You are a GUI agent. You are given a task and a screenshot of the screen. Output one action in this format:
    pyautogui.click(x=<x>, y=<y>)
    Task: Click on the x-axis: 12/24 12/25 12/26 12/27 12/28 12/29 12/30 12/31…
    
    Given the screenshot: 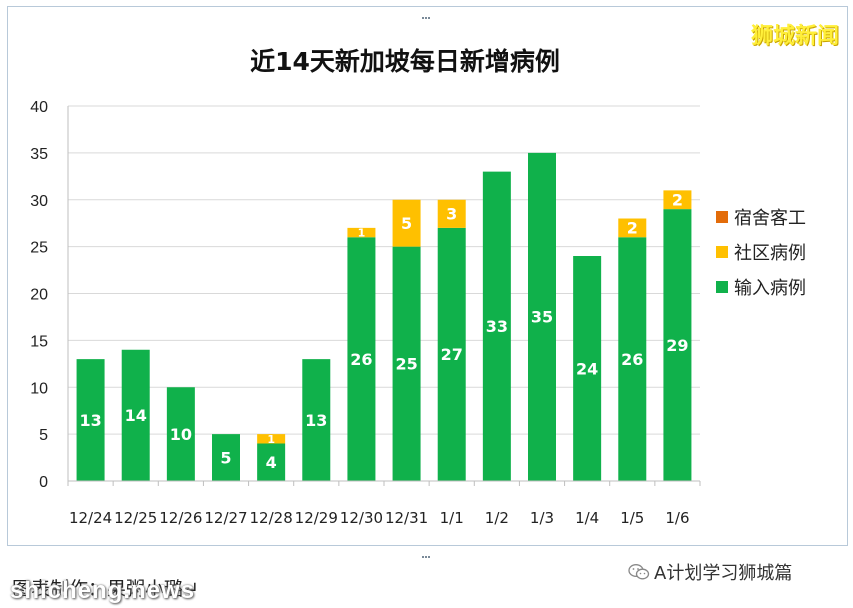 What is the action you would take?
    pyautogui.click(x=384, y=503)
    